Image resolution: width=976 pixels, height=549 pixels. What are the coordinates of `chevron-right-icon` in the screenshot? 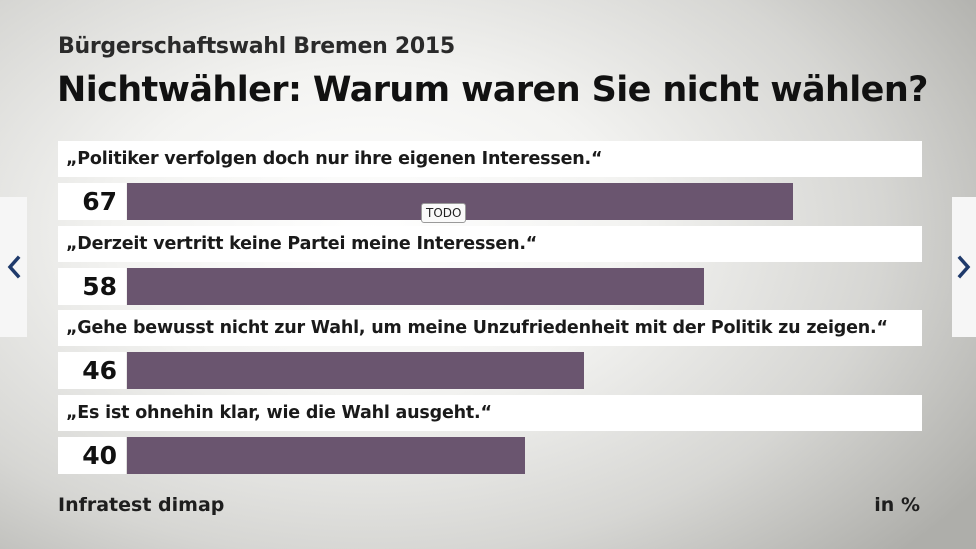 It's located at (964, 267).